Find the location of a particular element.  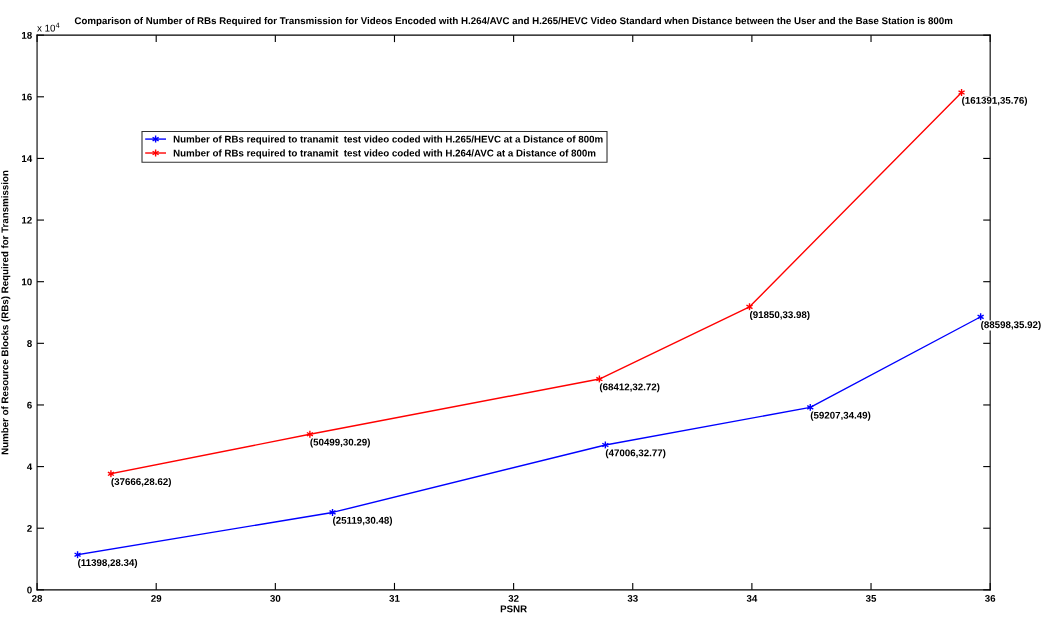

annotation: (88598,35.92) is located at coordinates (1011, 326).